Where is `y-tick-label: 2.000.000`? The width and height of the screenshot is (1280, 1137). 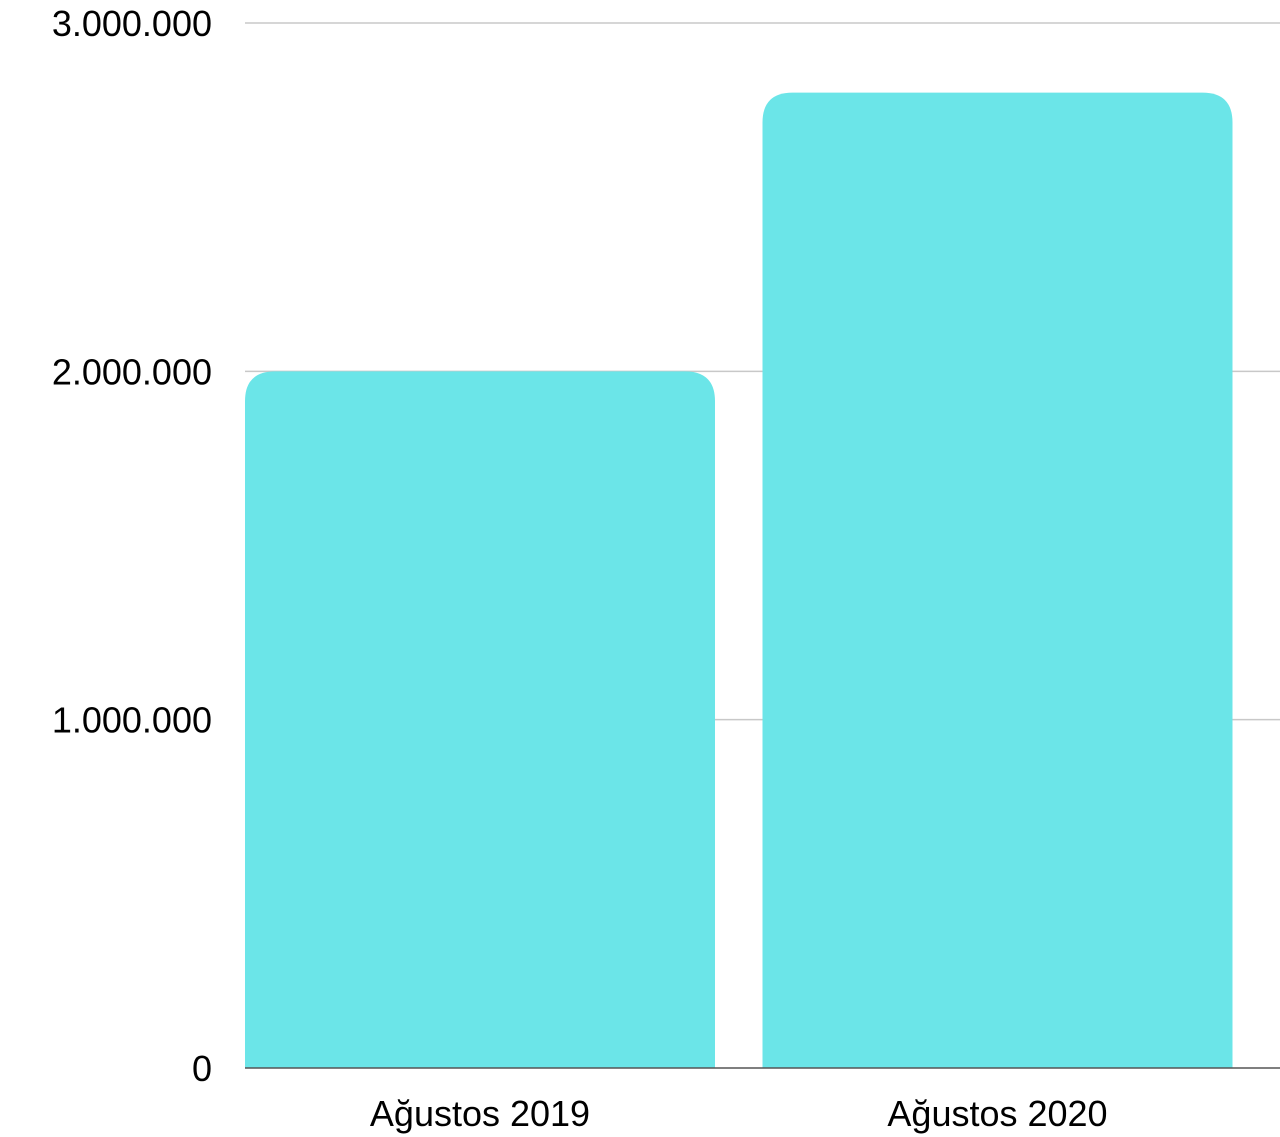 y-tick-label: 2.000.000 is located at coordinates (132, 371).